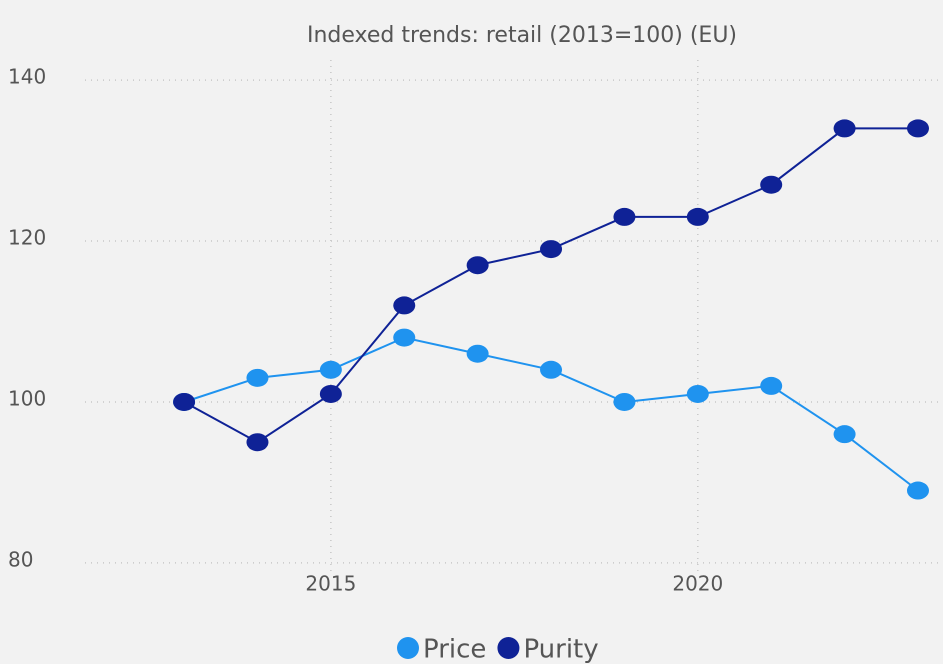 The height and width of the screenshot is (664, 943). I want to click on y-tick-label: 120, so click(27, 238).